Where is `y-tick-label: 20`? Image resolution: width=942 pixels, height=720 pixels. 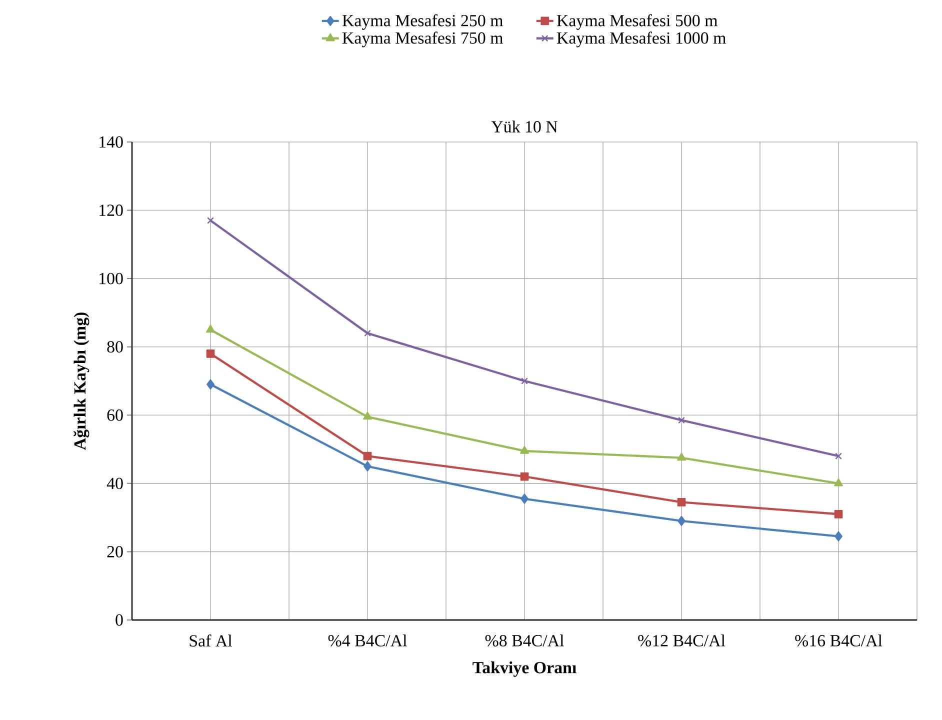 y-tick-label: 20 is located at coordinates (115, 552).